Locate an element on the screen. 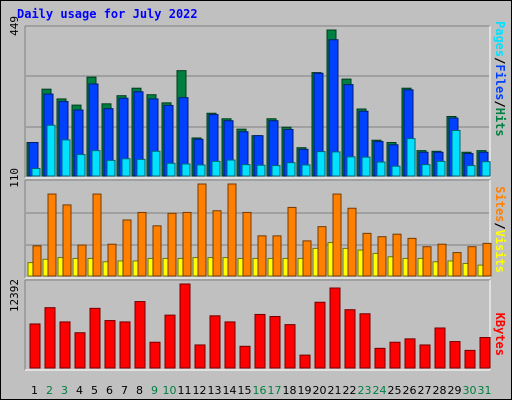 This screenshot has width=512, height=400. day-label: 8 is located at coordinates (139, 390).